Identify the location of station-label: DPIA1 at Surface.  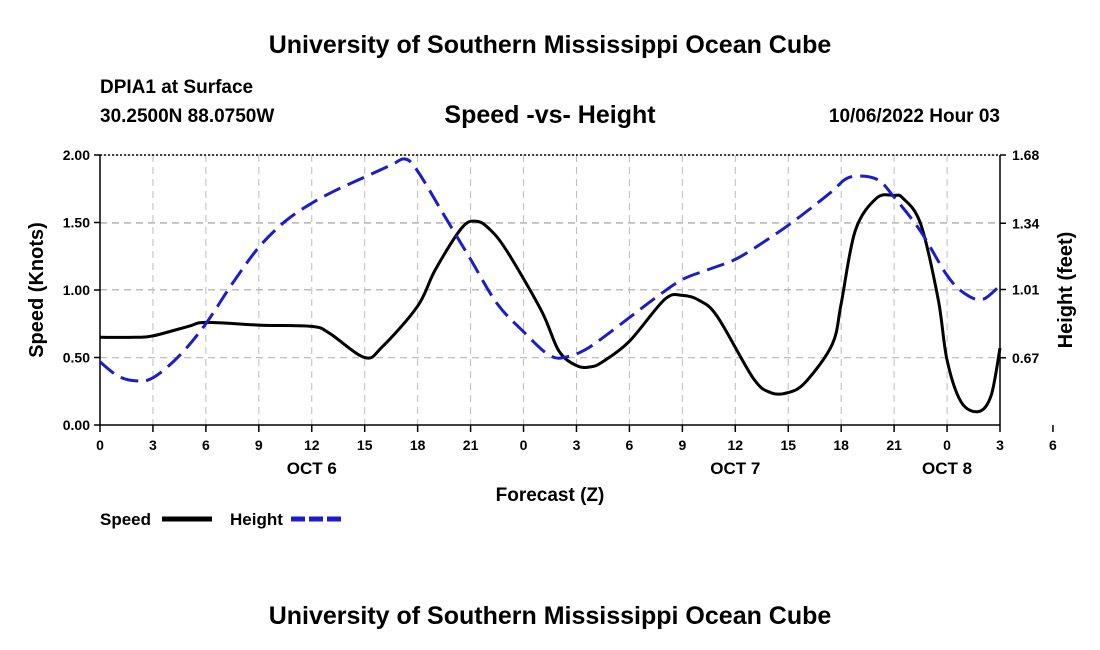
(177, 87).